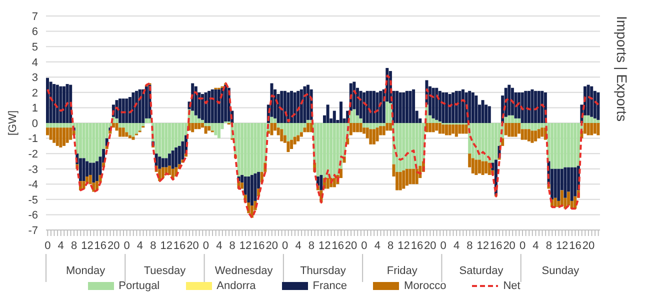  Describe the element at coordinates (244, 271) in the screenshot. I see `text: Wednesday` at that location.